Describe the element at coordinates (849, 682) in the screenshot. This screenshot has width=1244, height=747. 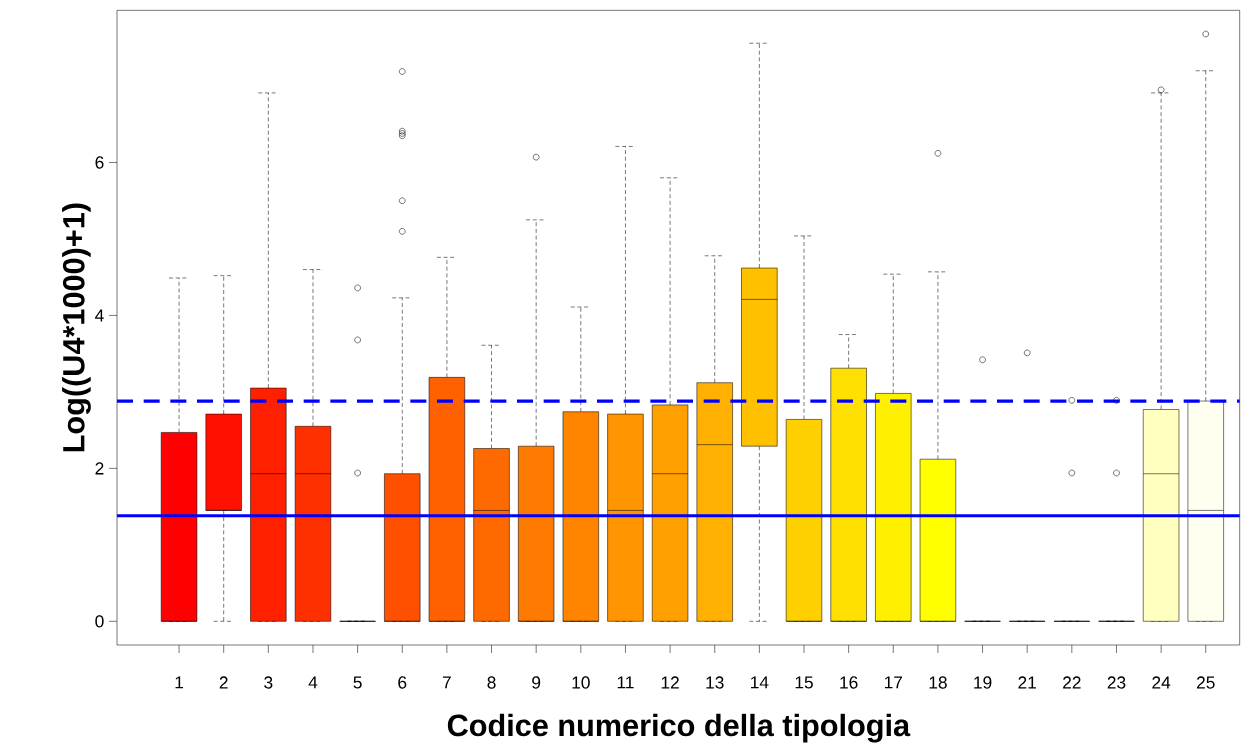
I see `x-tick-label: 16` at that location.